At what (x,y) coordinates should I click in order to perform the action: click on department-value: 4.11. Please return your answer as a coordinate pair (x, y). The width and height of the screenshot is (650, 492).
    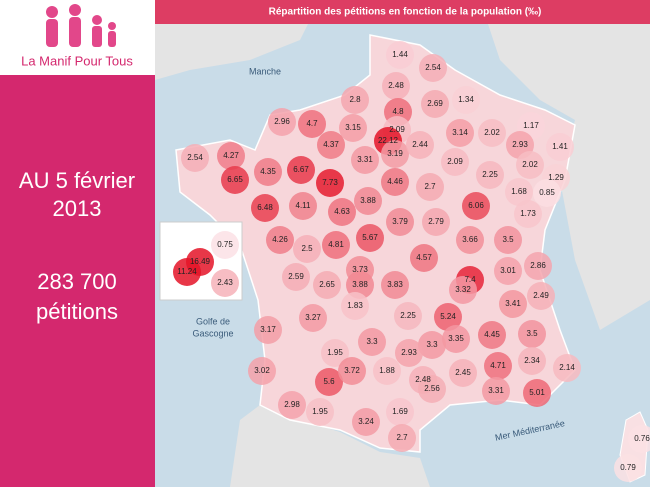
    Looking at the image, I should click on (304, 205).